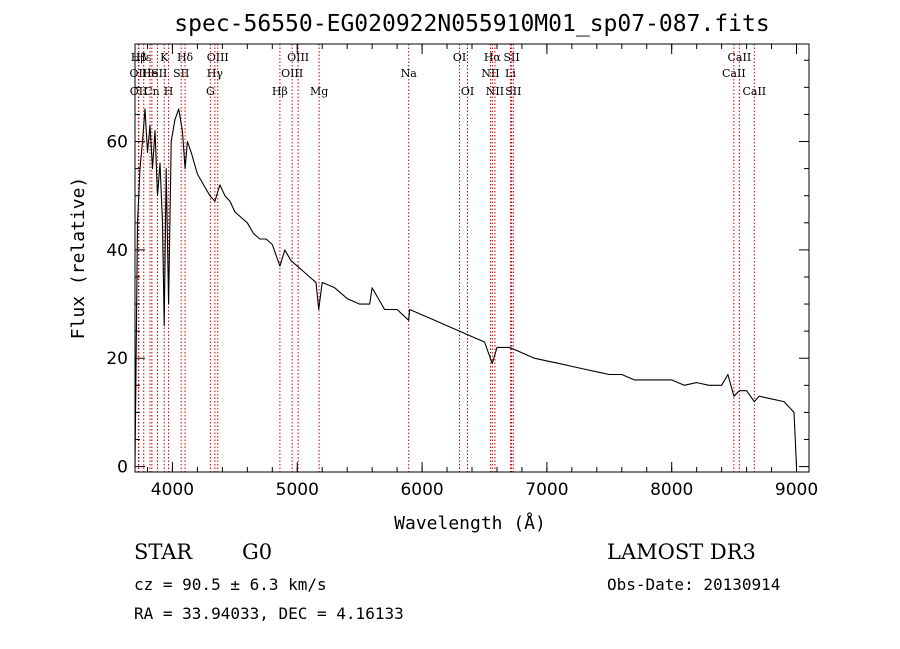 This screenshot has height=649, width=900. What do you see at coordinates (117, 143) in the screenshot?
I see `y-tick-label: 60` at bounding box center [117, 143].